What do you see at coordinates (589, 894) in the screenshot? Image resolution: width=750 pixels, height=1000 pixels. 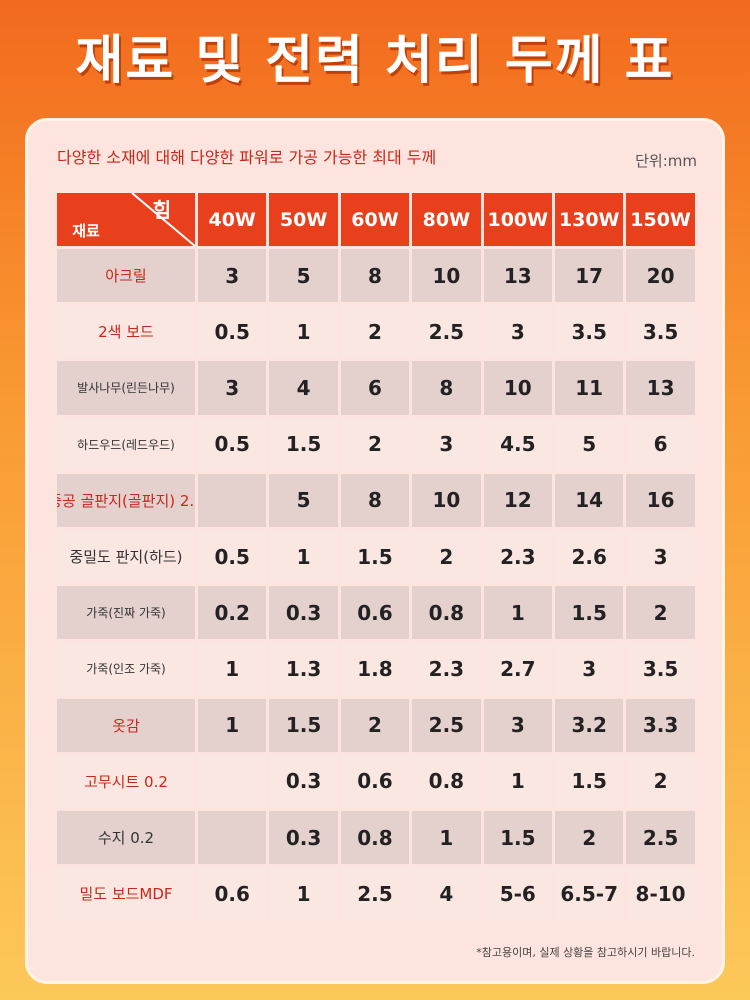 I see `value-cell: 6.5-7` at bounding box center [589, 894].